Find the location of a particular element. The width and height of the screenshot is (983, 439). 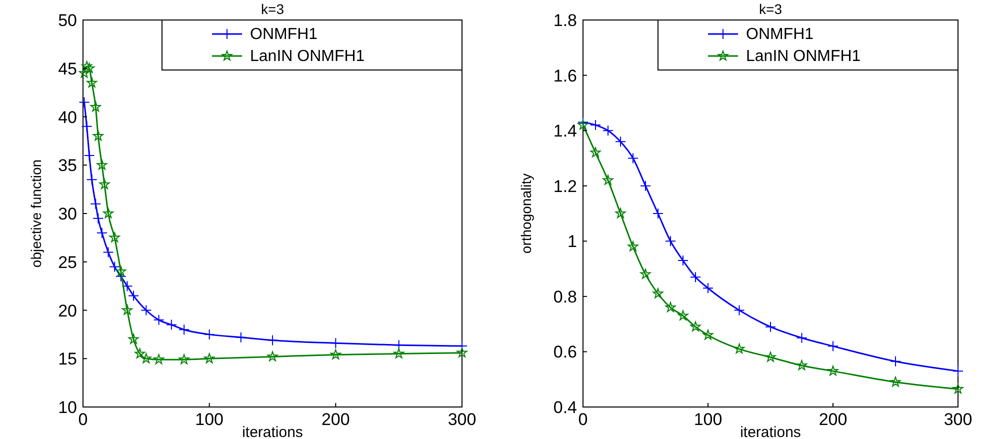

y-tick-label: 1.8 is located at coordinates (565, 20).